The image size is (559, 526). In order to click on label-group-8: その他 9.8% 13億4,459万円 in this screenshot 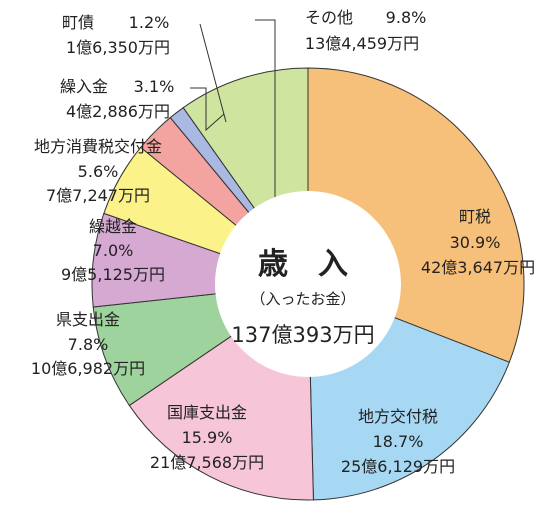, I will do `click(365, 30)`.